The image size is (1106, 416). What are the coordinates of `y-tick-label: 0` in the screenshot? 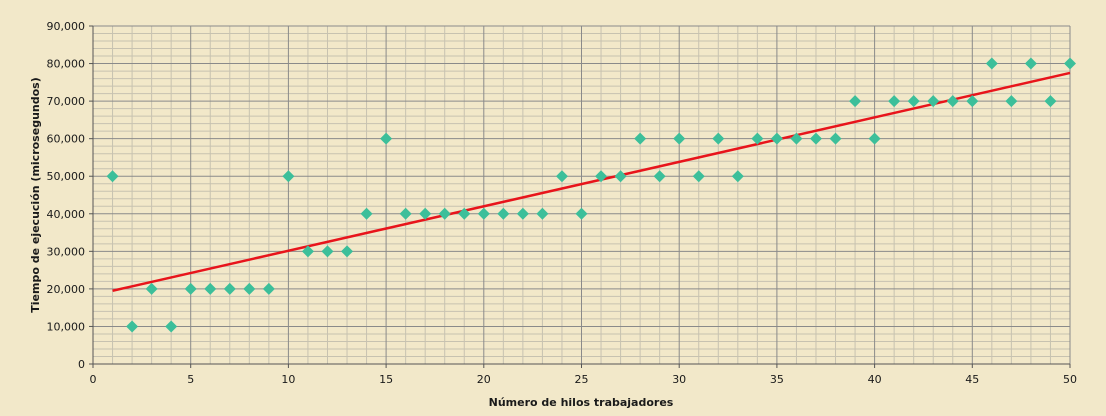 It's located at (81, 364).